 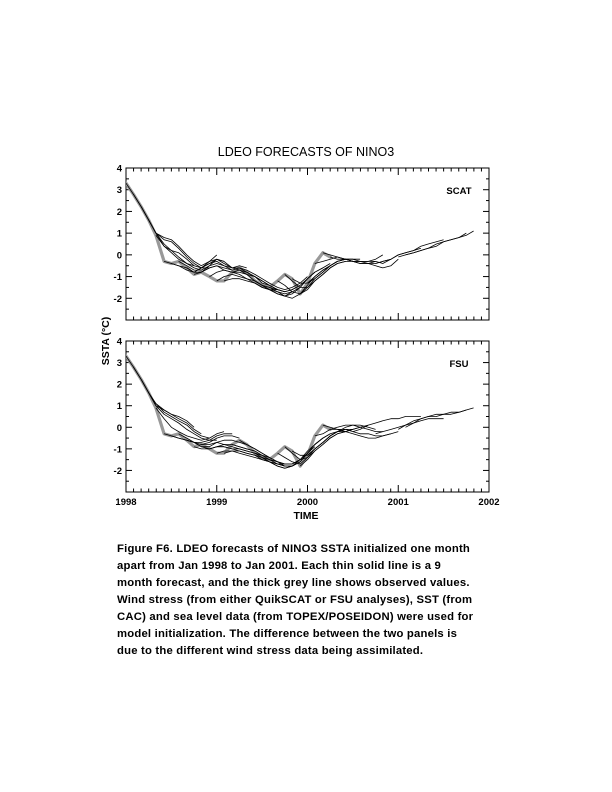 I want to click on panel-scat: 4 3 2 1 0 -1 -2 SCAT, so click(x=302, y=242).